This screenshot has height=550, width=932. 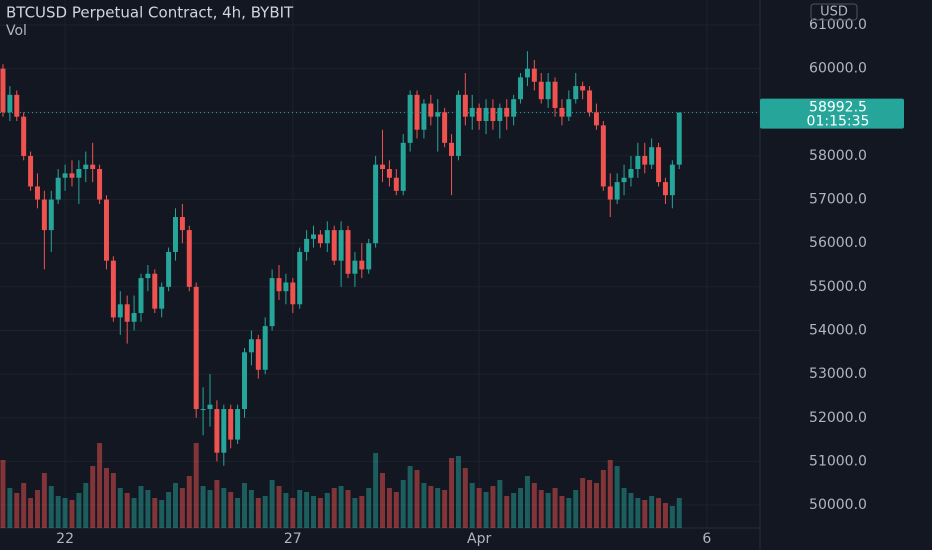 I want to click on currency-box, so click(x=834, y=12).